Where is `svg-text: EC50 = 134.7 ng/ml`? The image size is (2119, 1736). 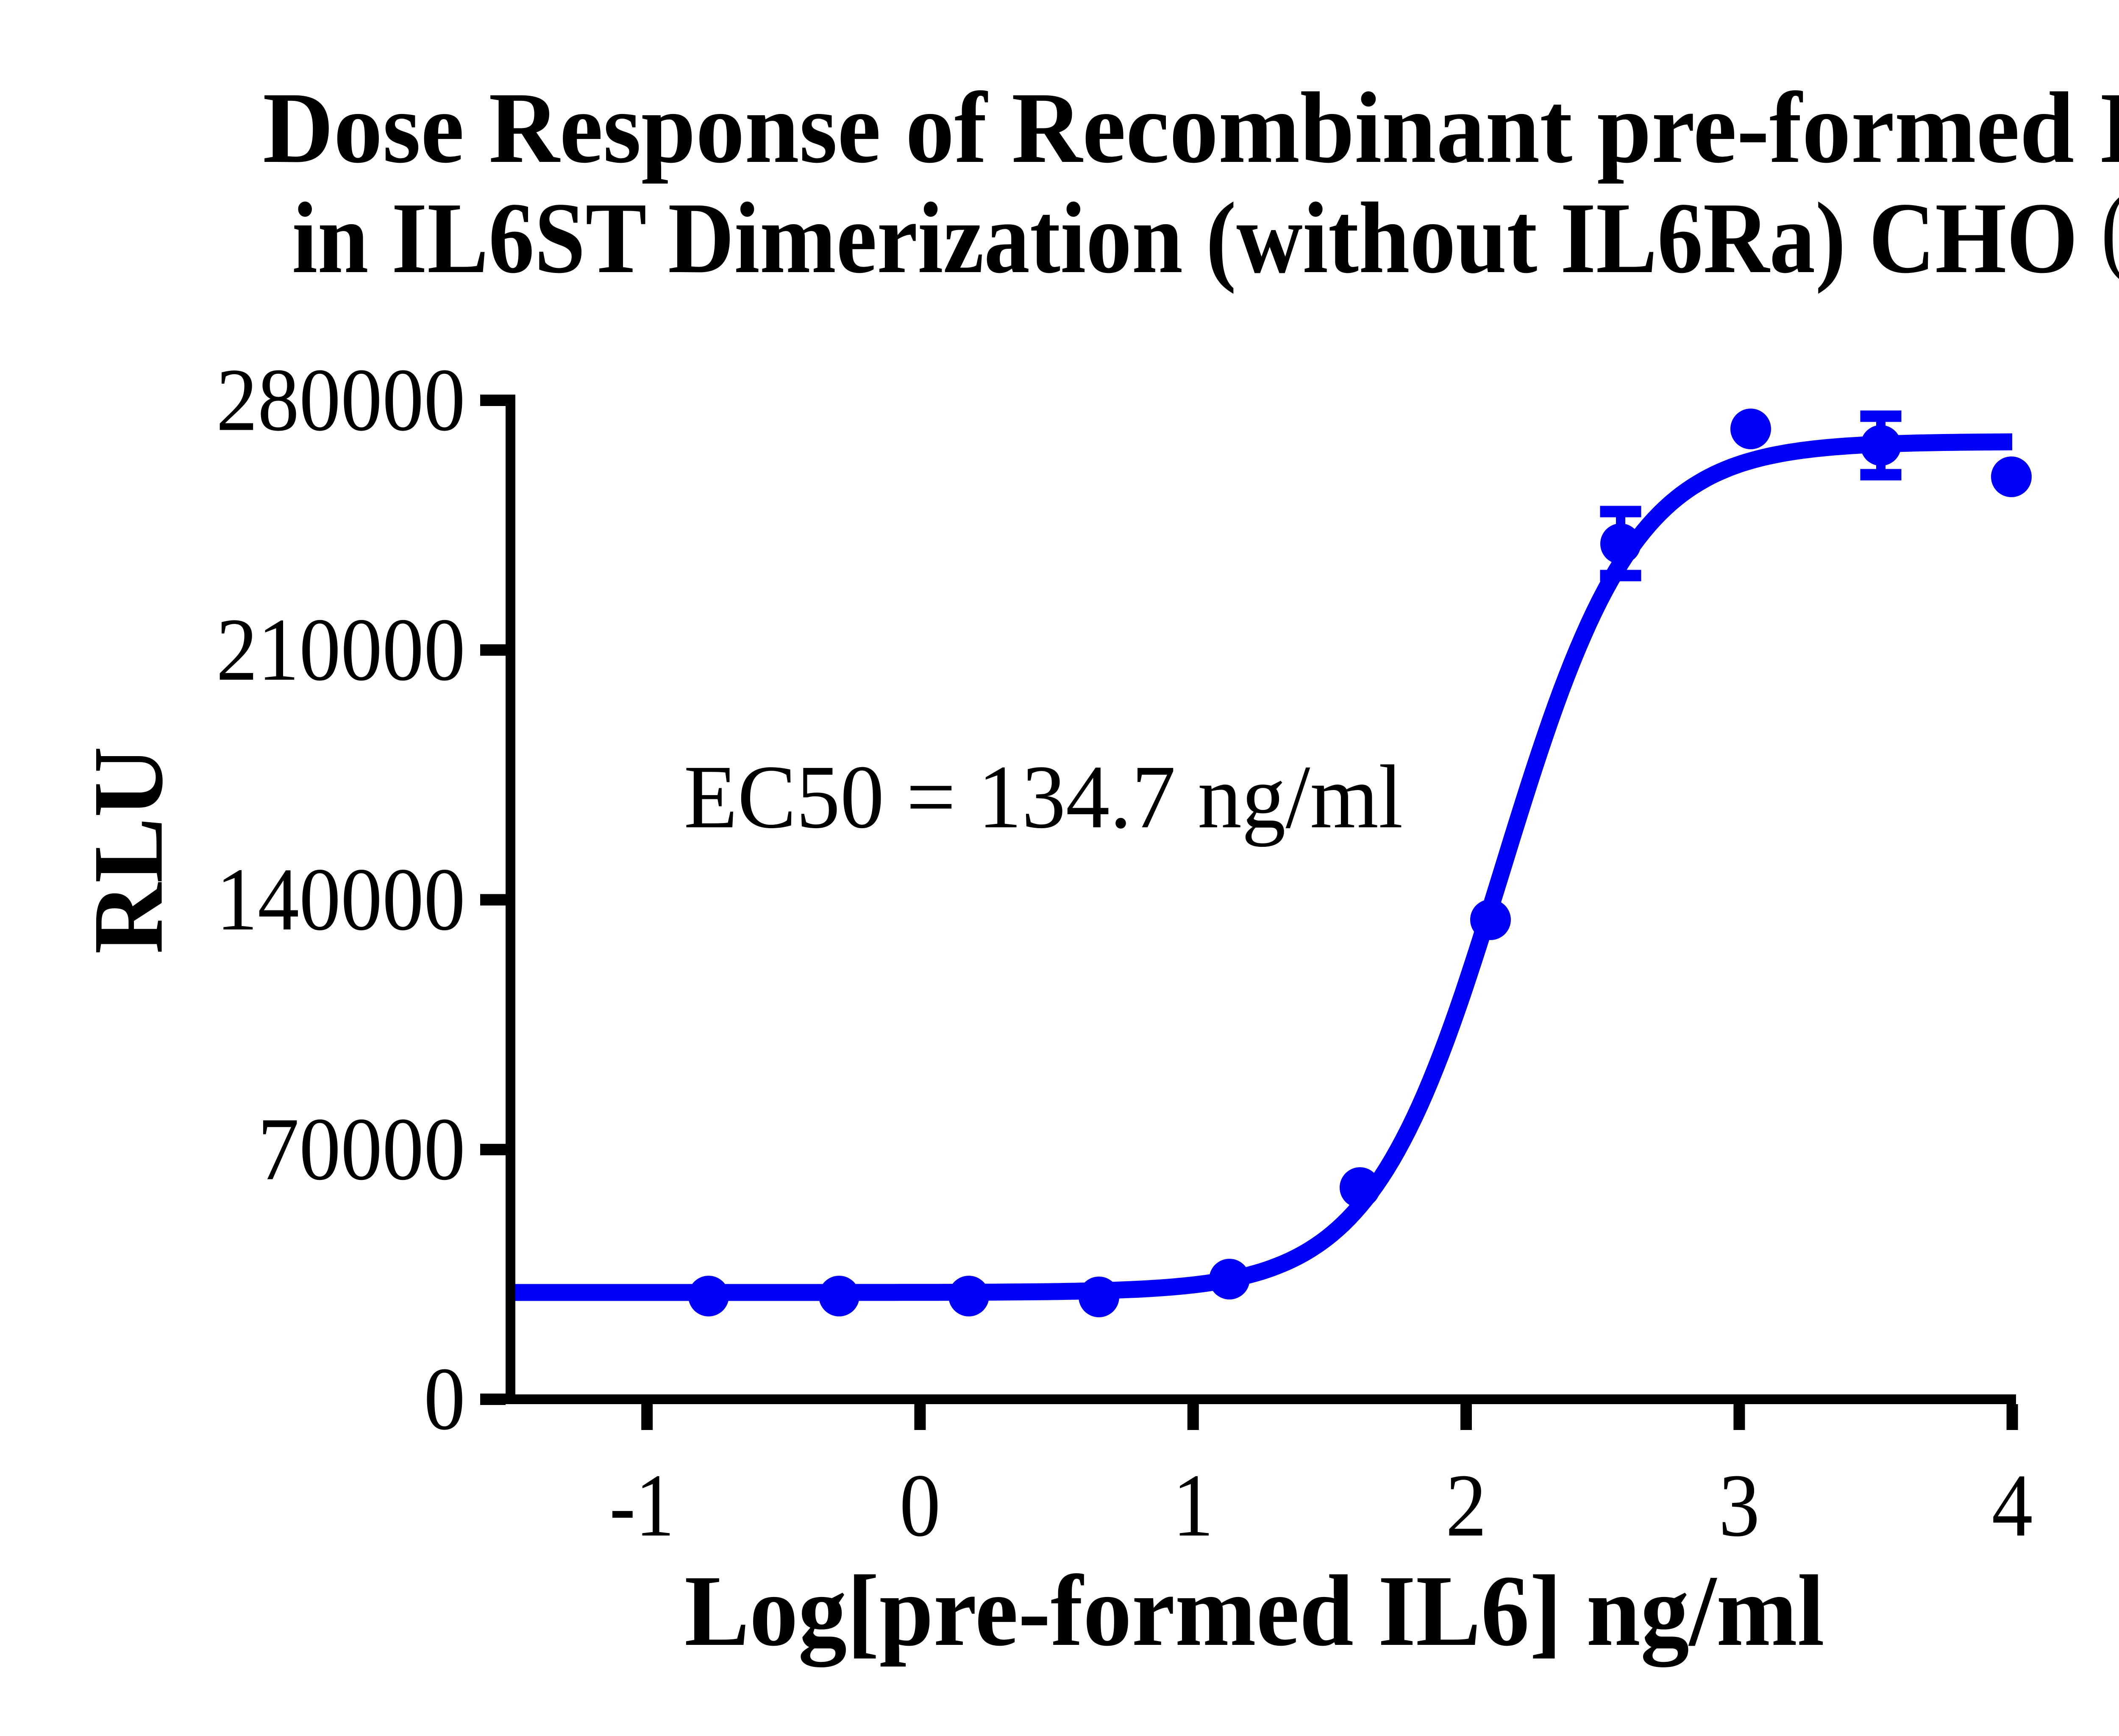
svg-text: EC50 = 134.7 ng/ml is located at coordinates (1043, 797).